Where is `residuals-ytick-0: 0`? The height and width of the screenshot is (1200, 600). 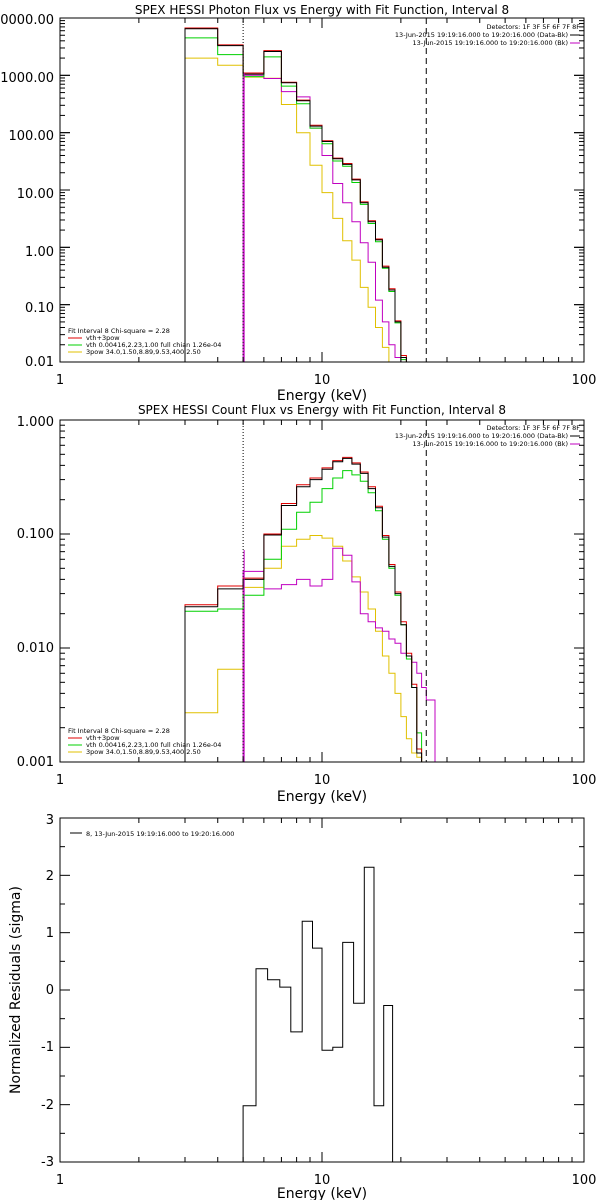 residuals-ytick-0: 0 is located at coordinates (50, 990).